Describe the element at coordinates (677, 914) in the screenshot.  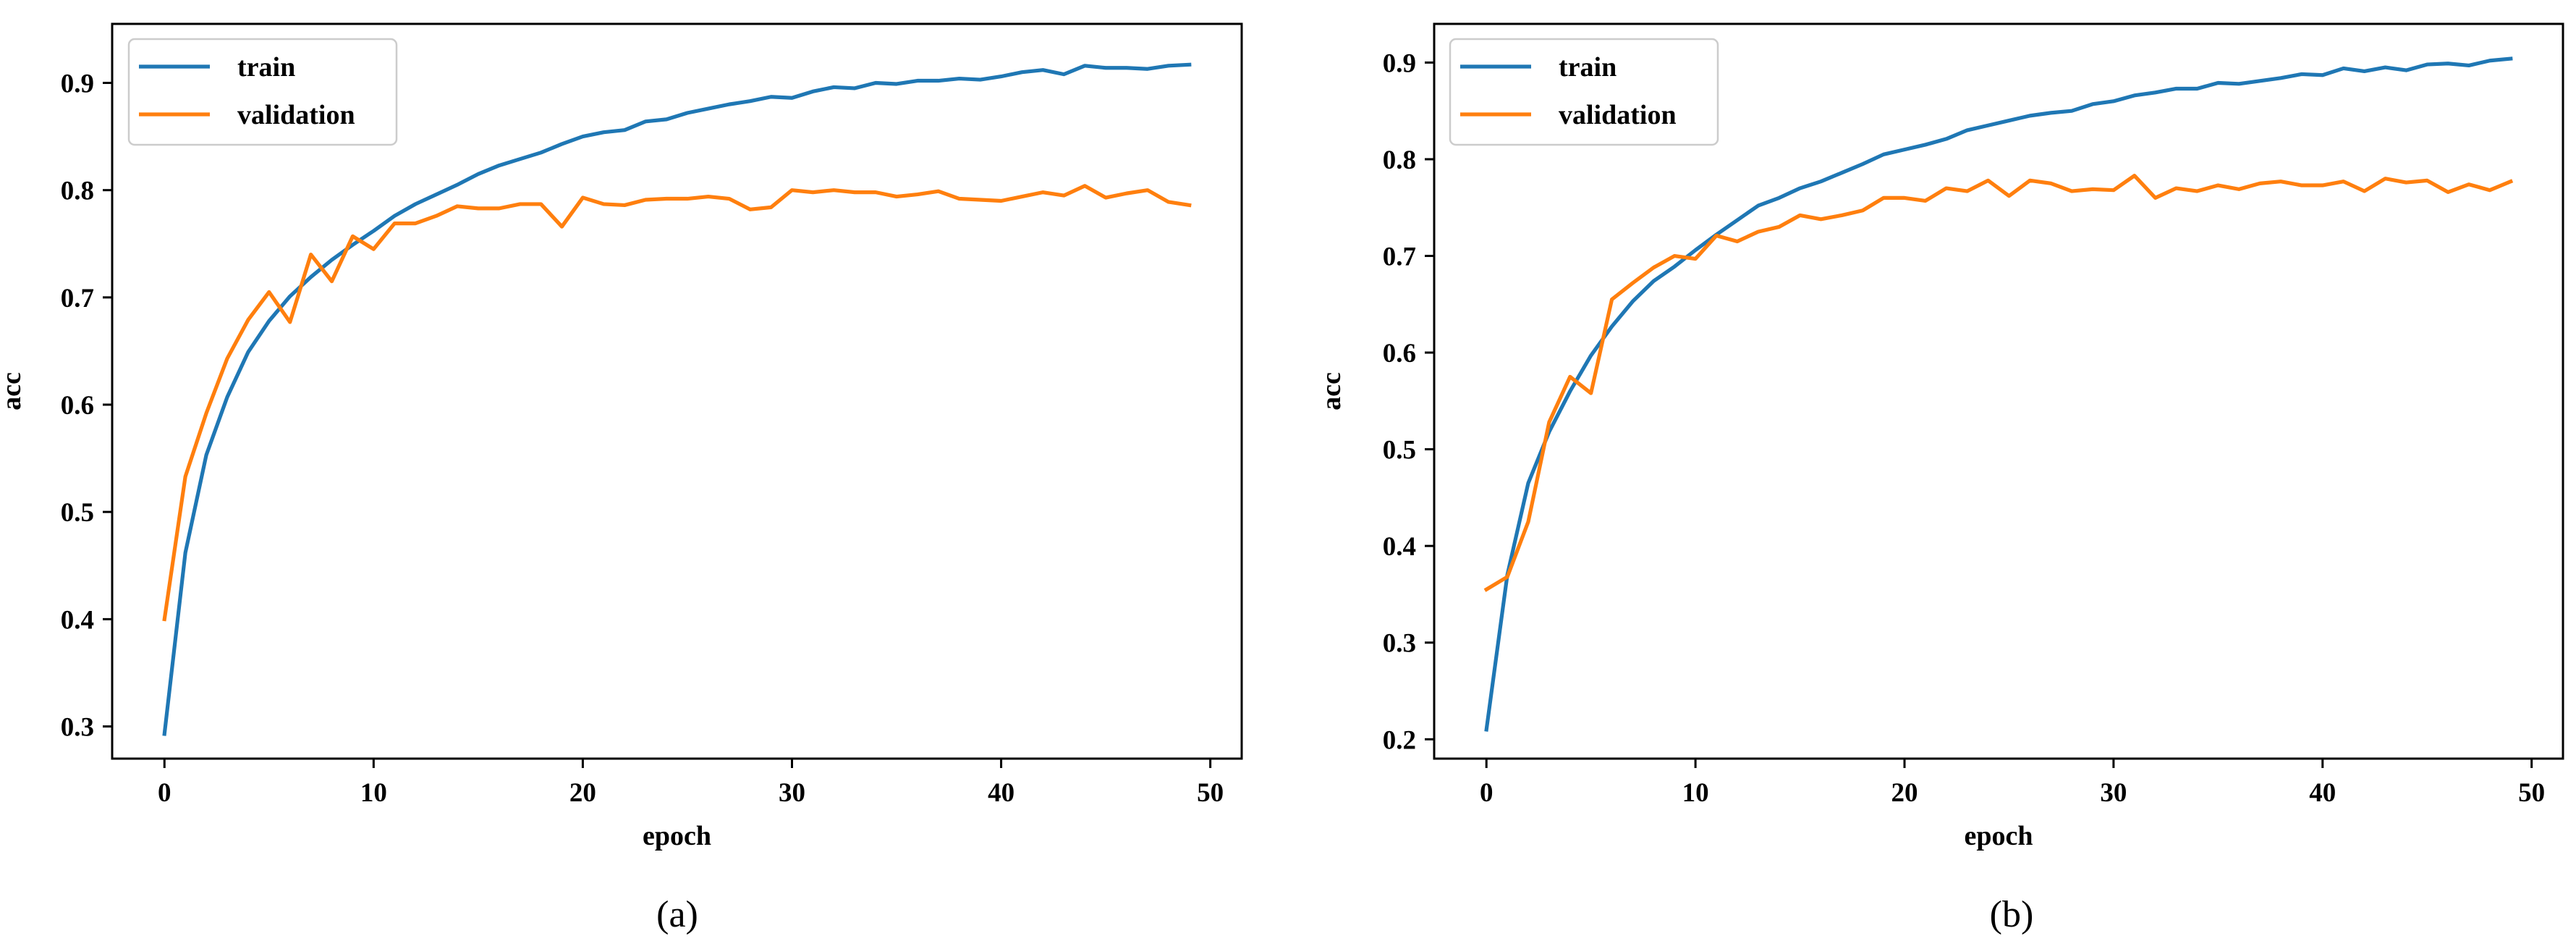
I see `panel-caption: (a)` at that location.